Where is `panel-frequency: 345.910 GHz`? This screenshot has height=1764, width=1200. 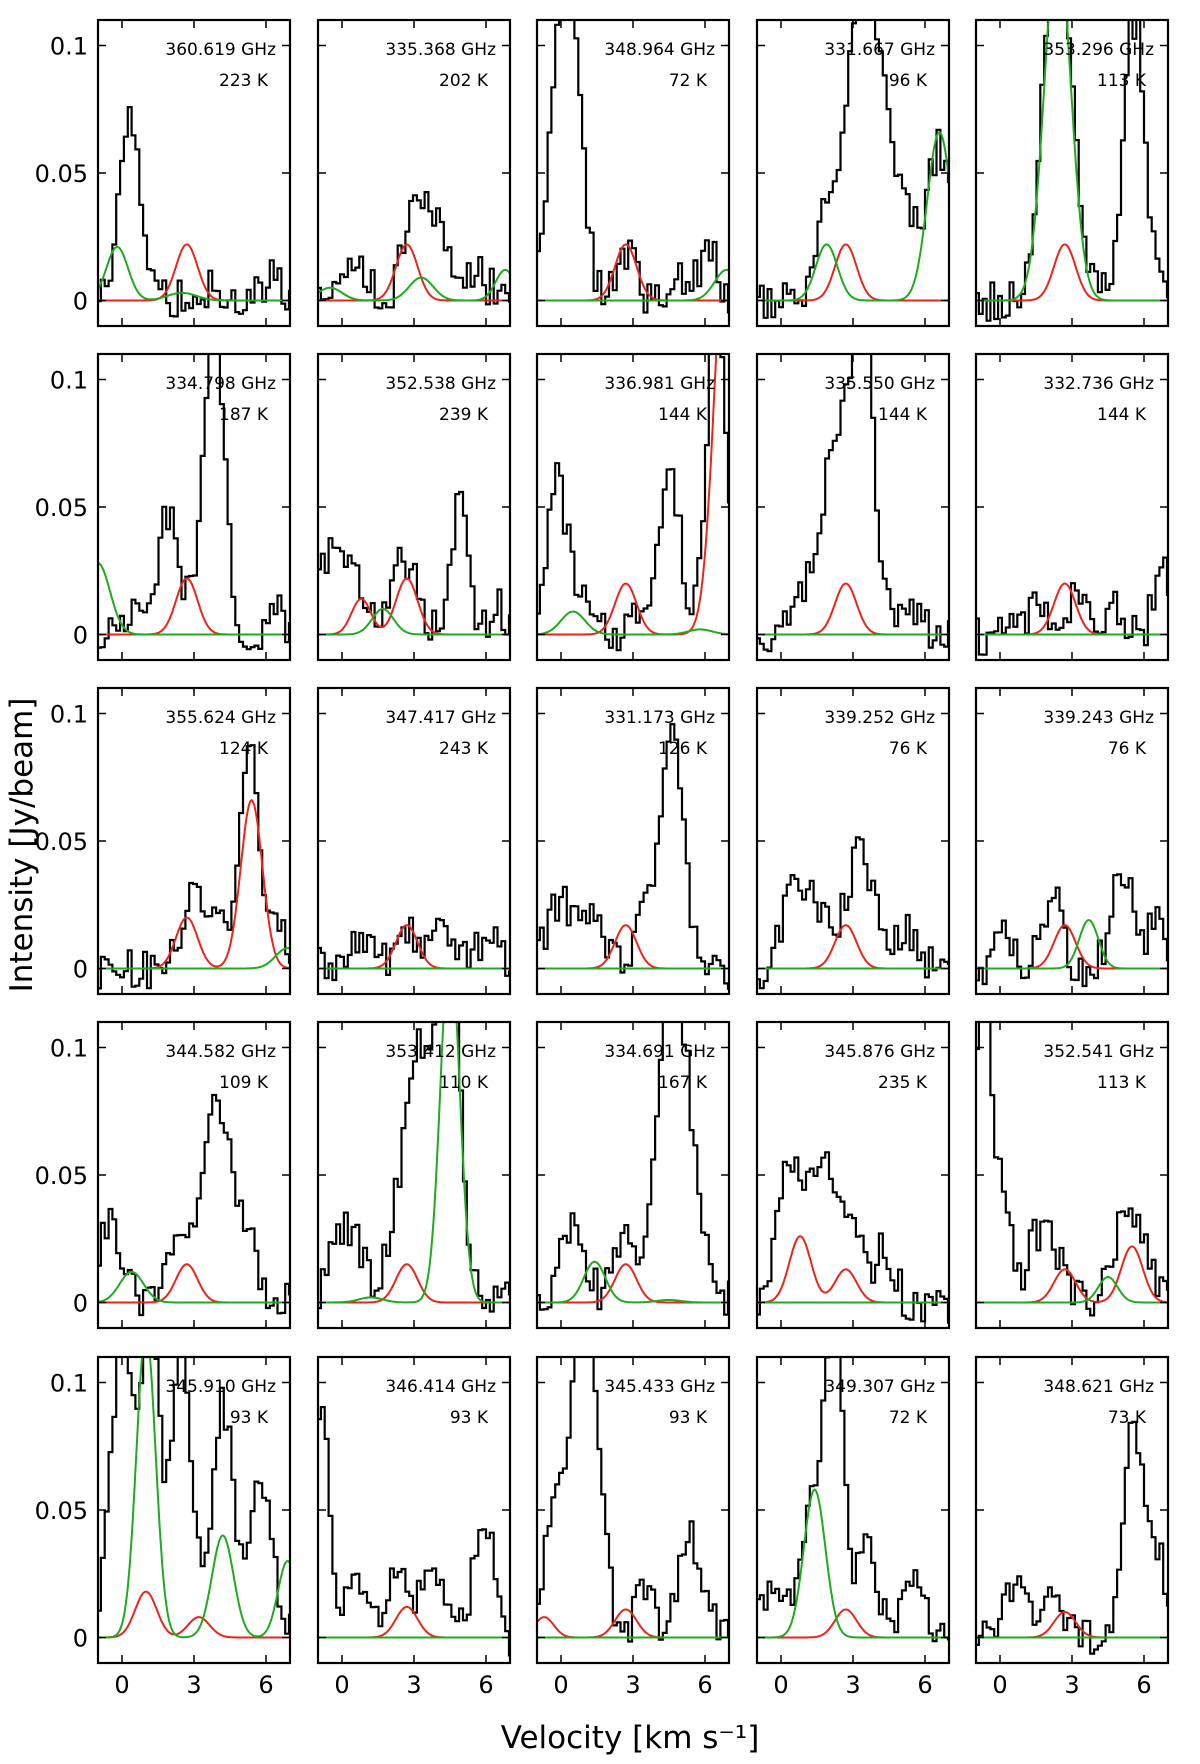 panel-frequency: 345.910 GHz is located at coordinates (220, 1387).